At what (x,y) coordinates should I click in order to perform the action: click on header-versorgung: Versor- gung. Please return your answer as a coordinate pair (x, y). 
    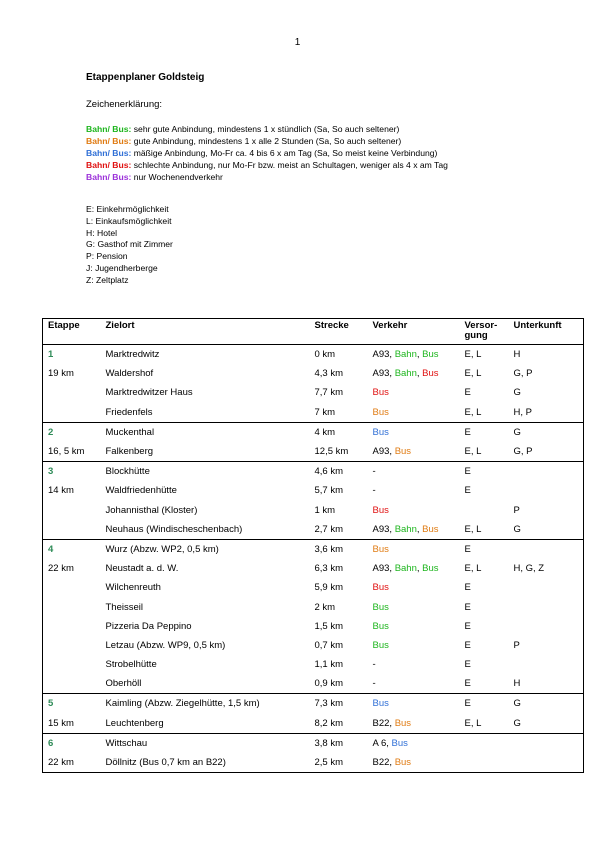
    Looking at the image, I should click on (484, 331).